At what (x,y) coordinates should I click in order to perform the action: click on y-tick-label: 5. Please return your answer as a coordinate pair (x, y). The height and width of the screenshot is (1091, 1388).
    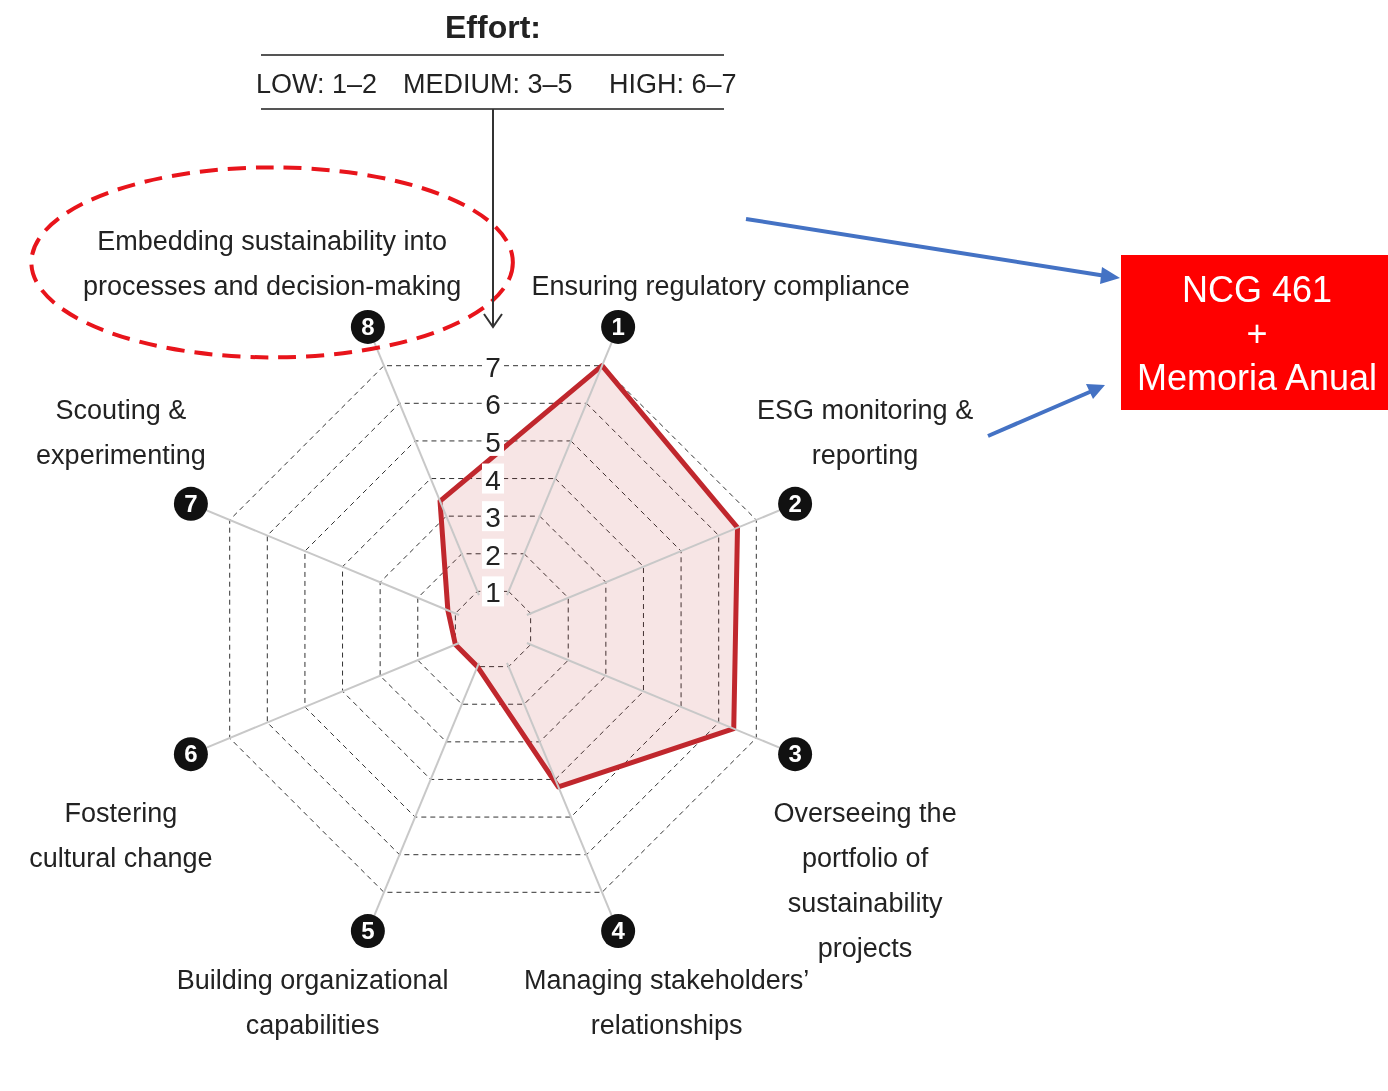
    Looking at the image, I should click on (493, 442).